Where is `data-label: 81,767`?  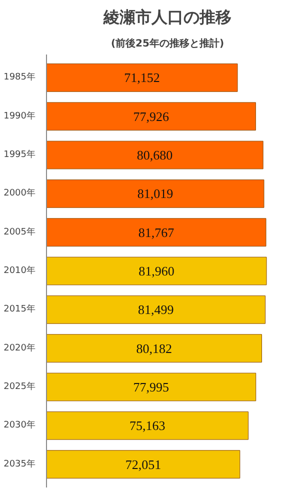 data-label: 81,767 is located at coordinates (156, 232).